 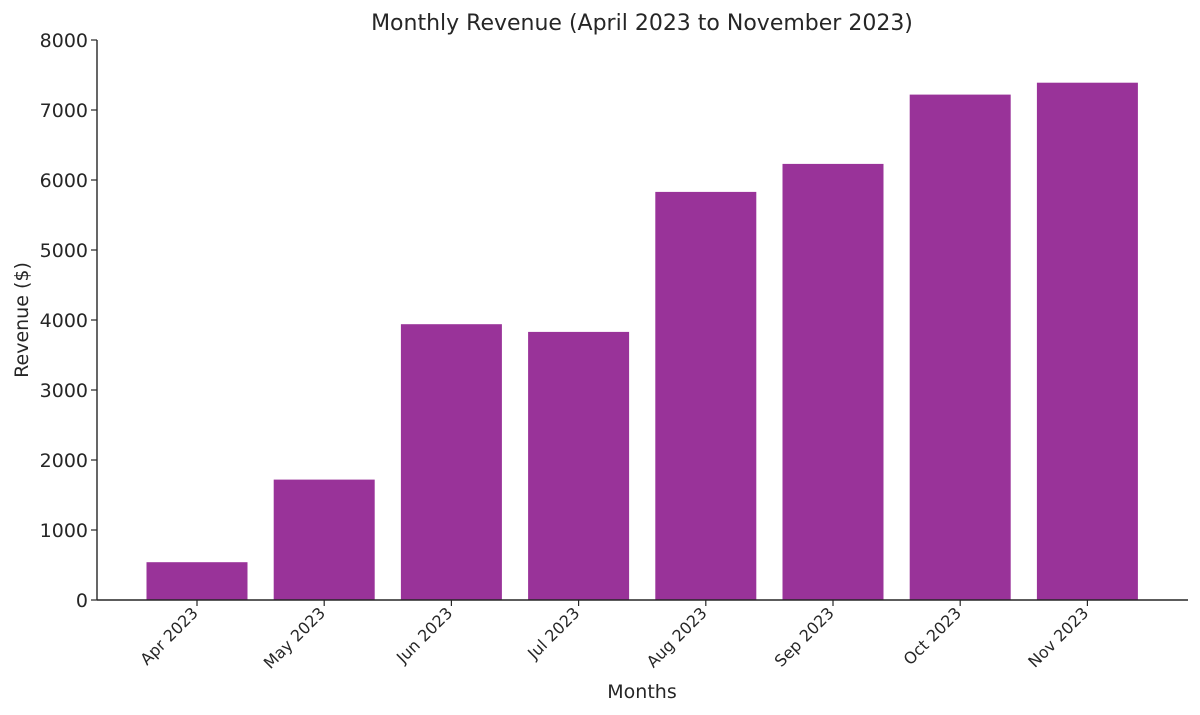 What do you see at coordinates (579, 465) in the screenshot?
I see `bar-jul-2023` at bounding box center [579, 465].